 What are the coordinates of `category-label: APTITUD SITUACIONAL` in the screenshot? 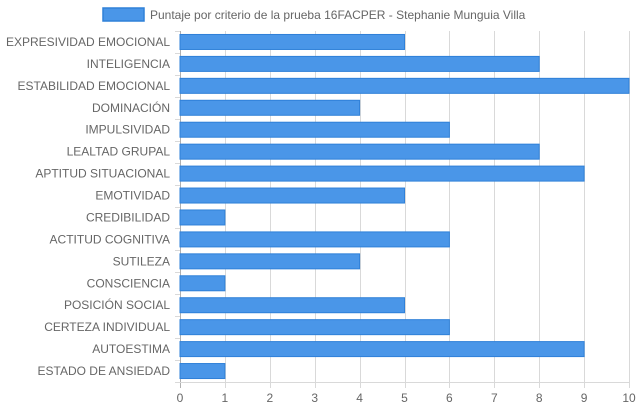 It's located at (102, 174).